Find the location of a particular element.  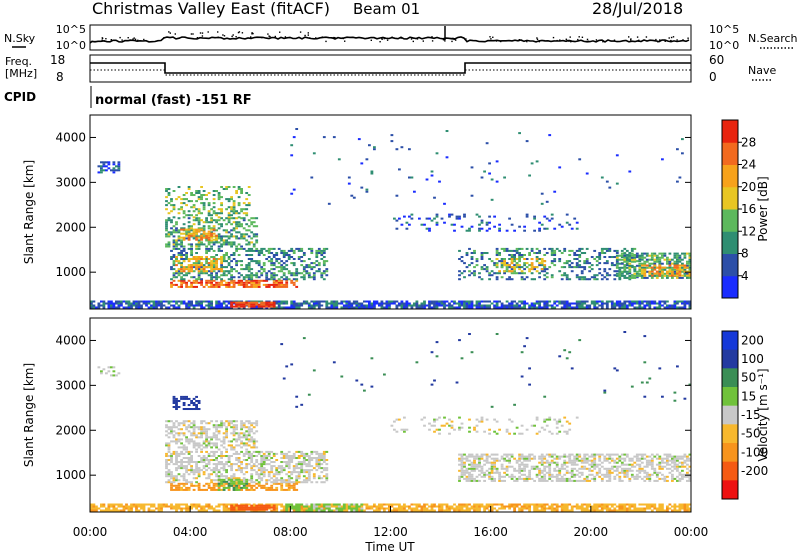

freq-unit-label: [MHz] is located at coordinates (21, 73).